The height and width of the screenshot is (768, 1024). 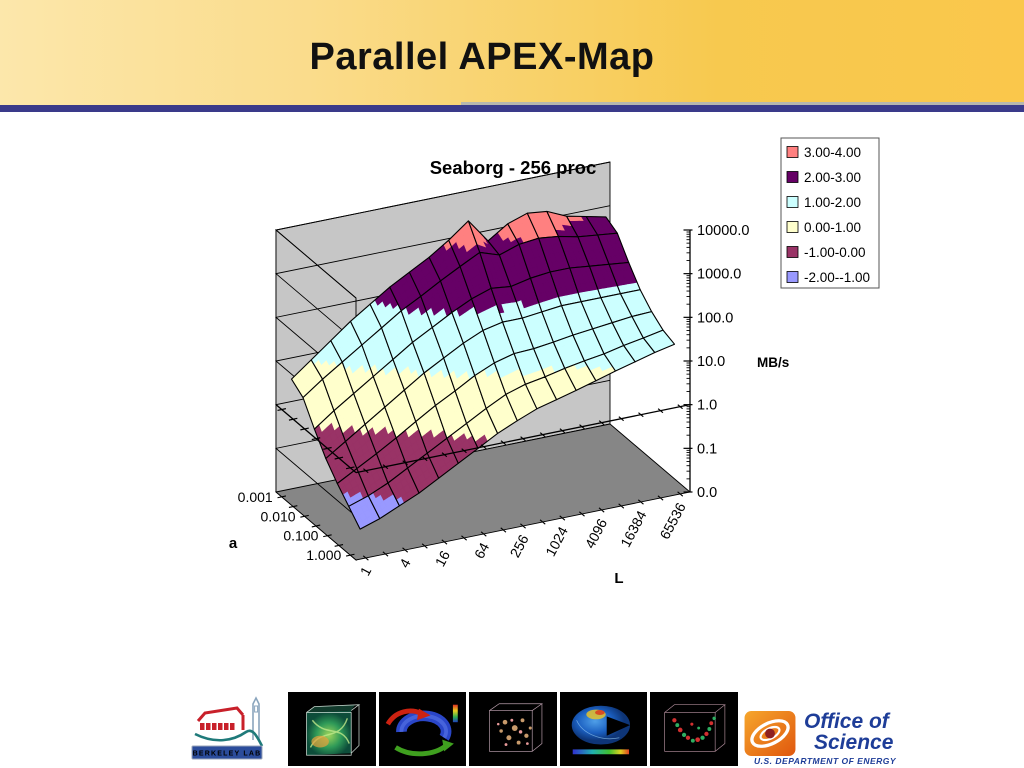 I want to click on building-roof-icon, so click(x=220, y=718).